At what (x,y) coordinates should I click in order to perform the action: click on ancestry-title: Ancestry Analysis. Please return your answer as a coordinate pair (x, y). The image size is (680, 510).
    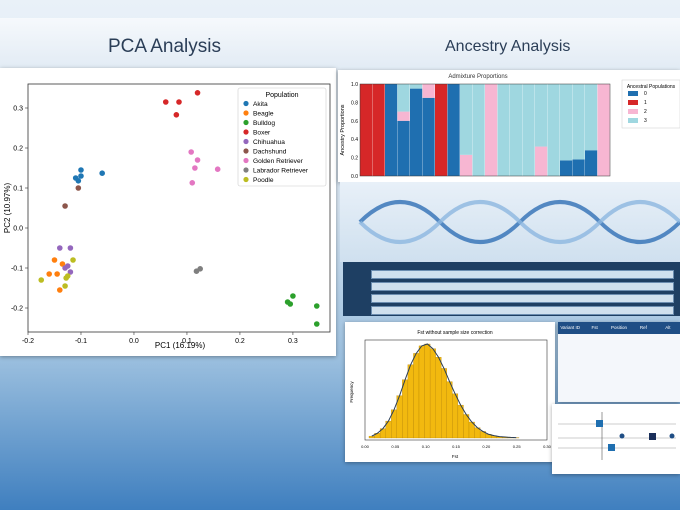
    Looking at the image, I should click on (508, 46).